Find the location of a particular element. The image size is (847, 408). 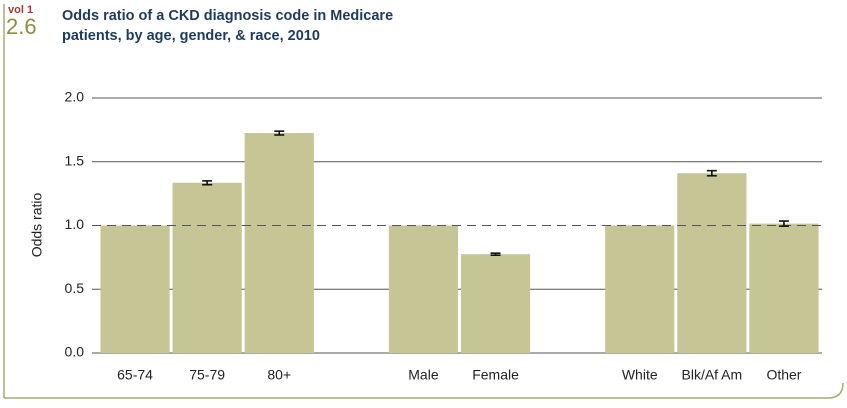

x-tick-label: 80+ is located at coordinates (279, 375).